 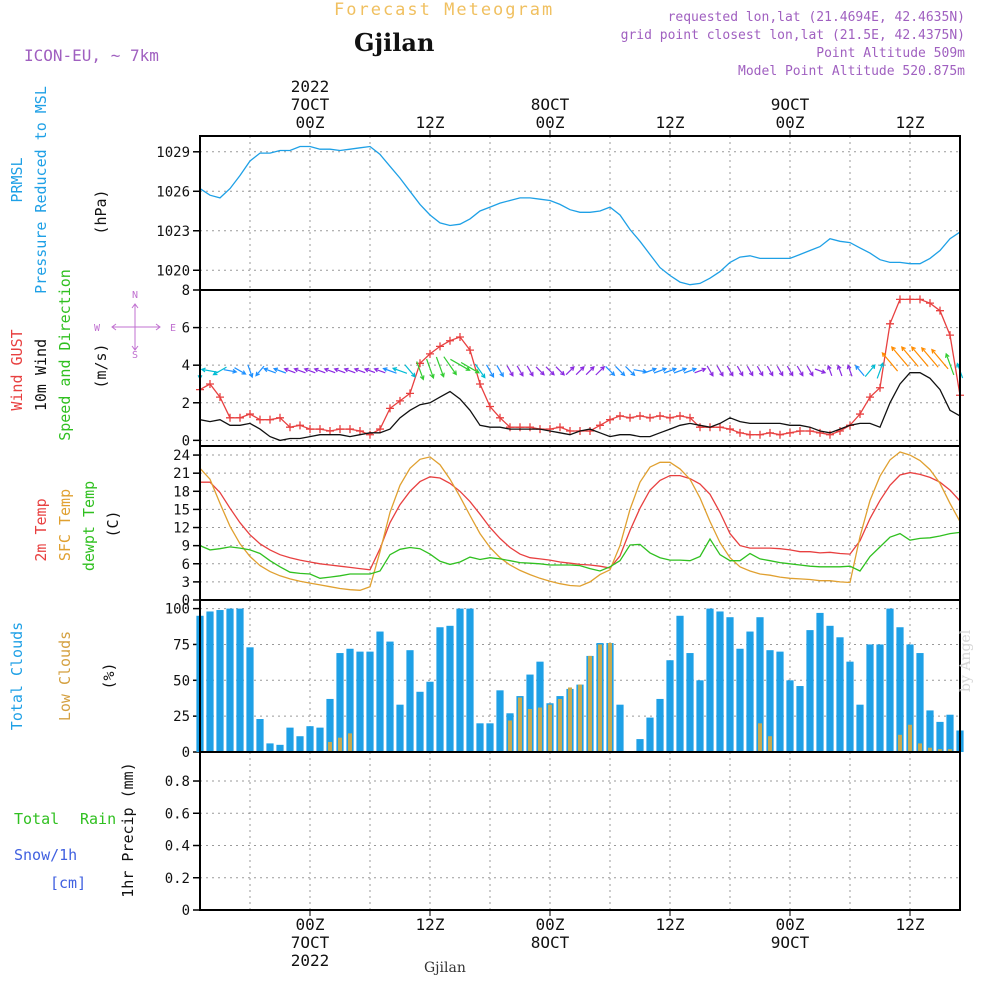 I want to click on model-point-altitude: Model Point Altitude 520.875m, so click(x=851, y=71).